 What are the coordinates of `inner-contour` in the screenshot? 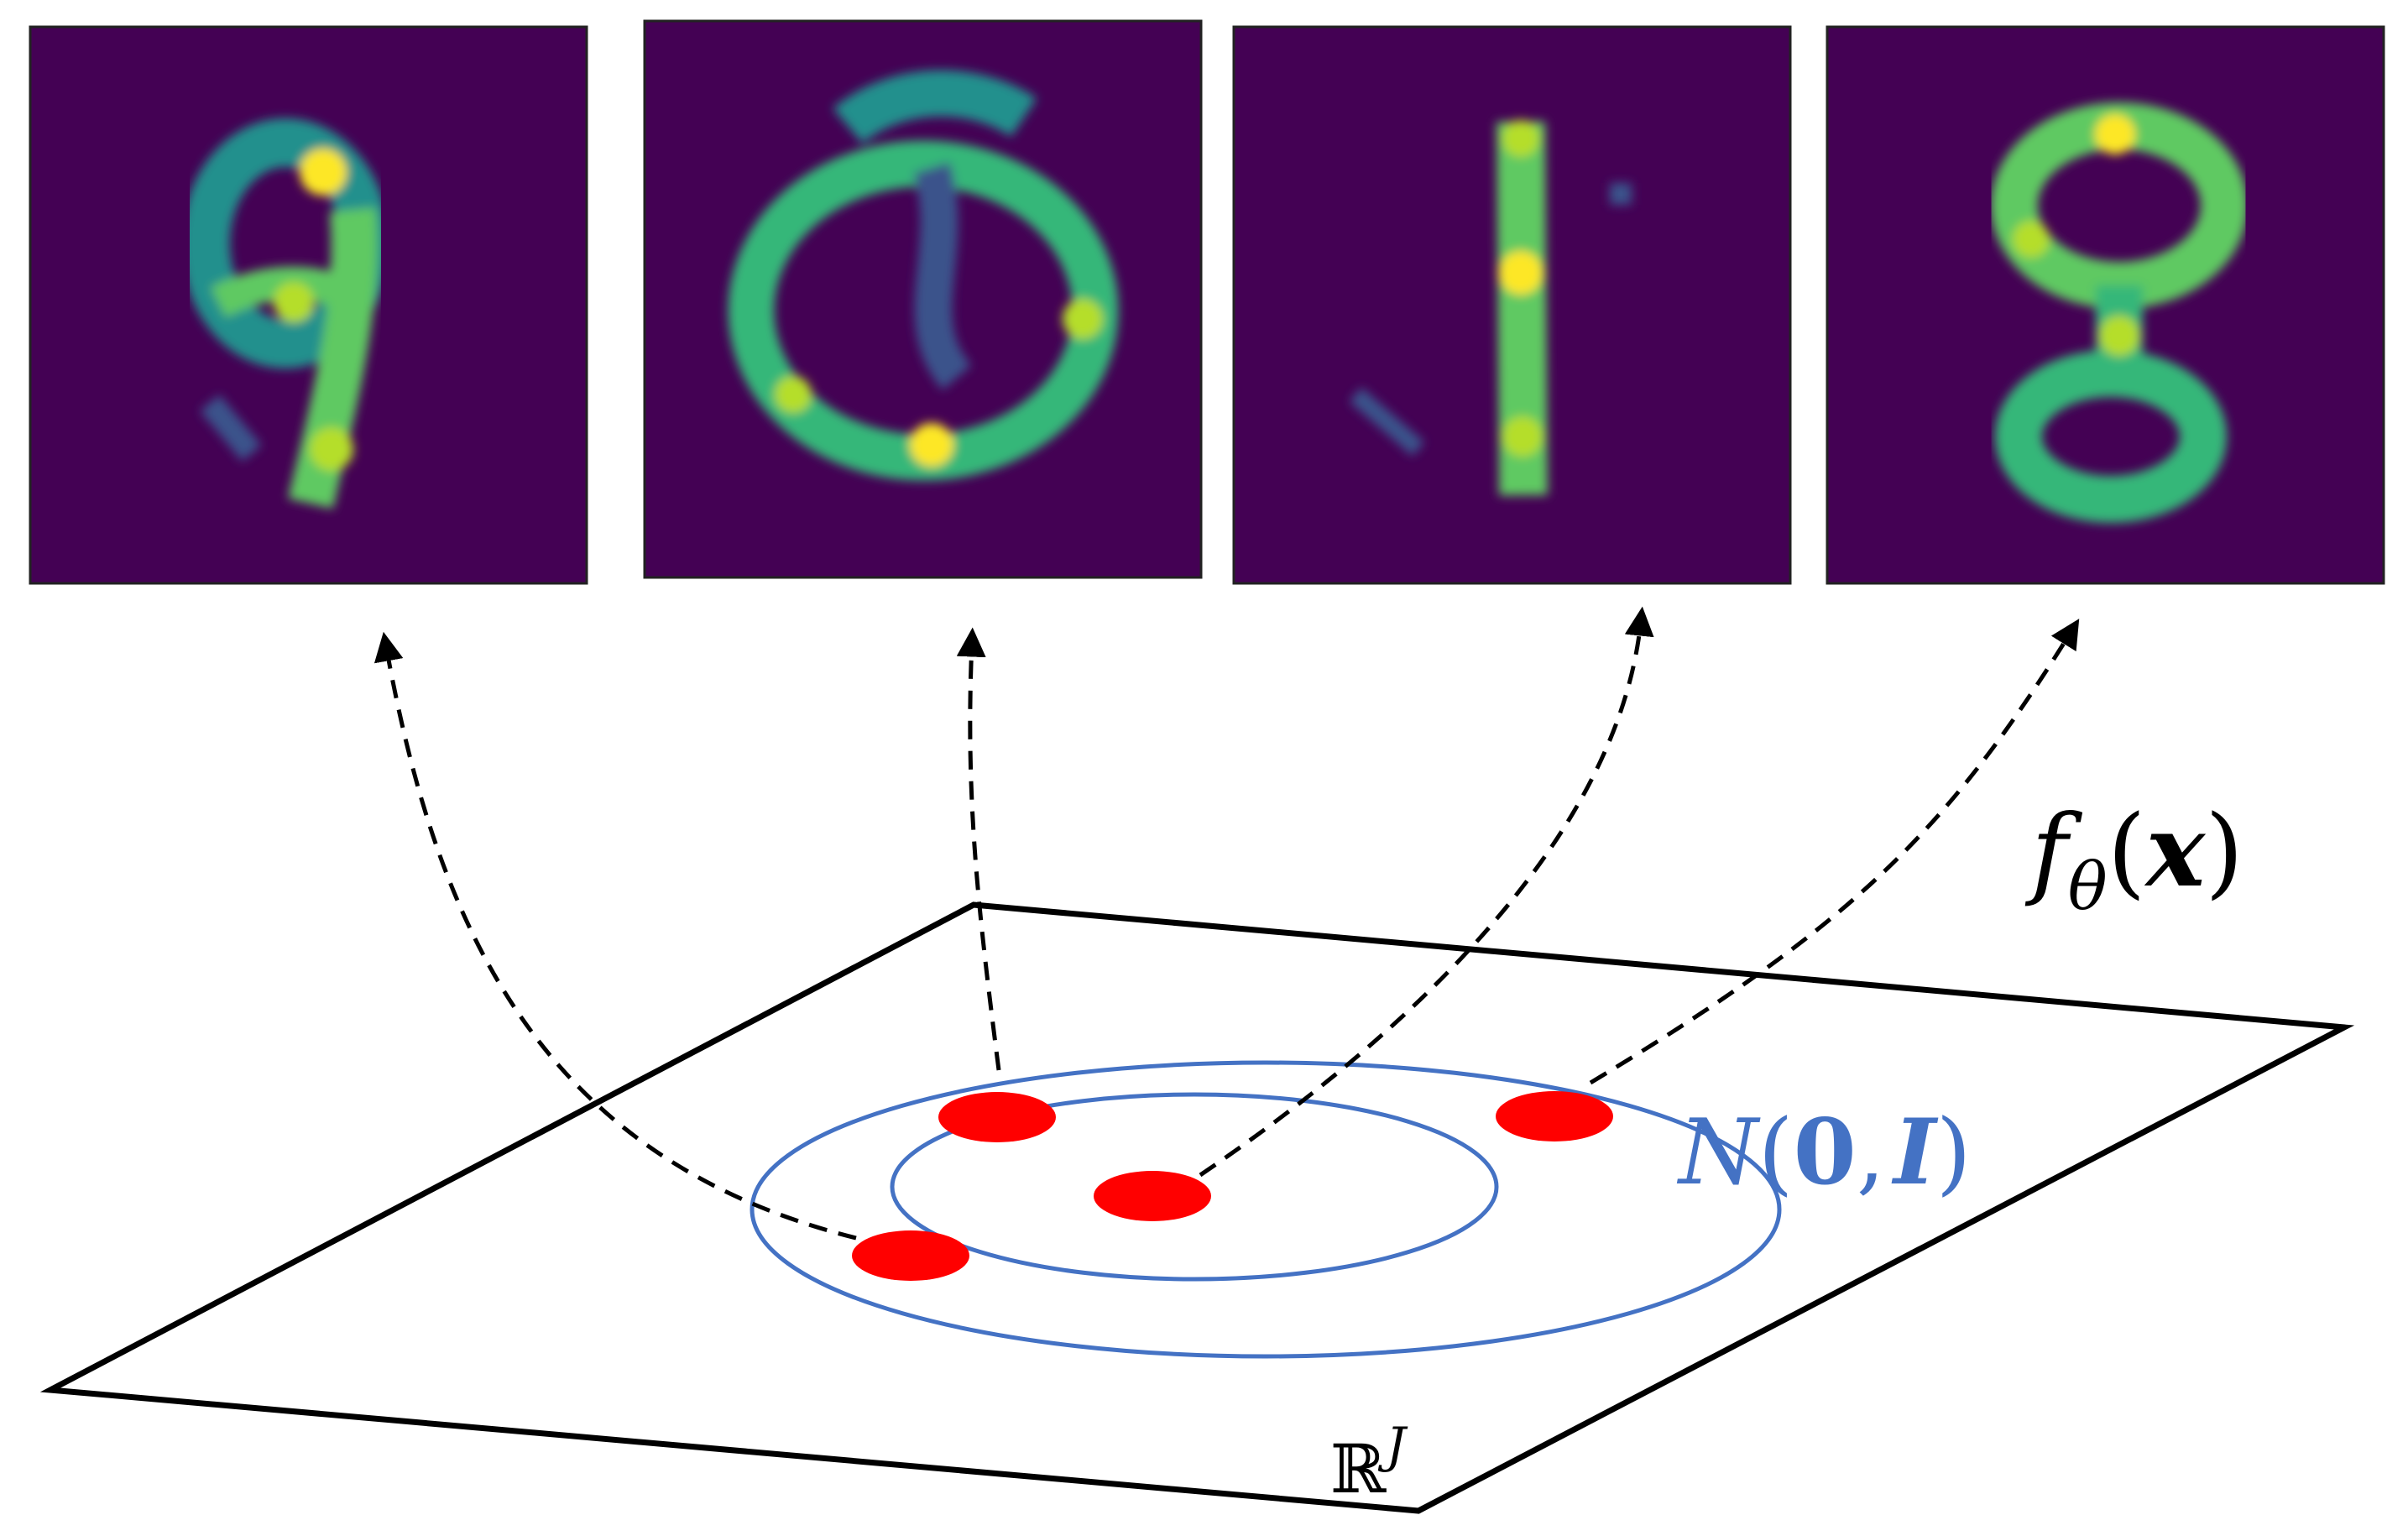 It's located at (1194, 1187).